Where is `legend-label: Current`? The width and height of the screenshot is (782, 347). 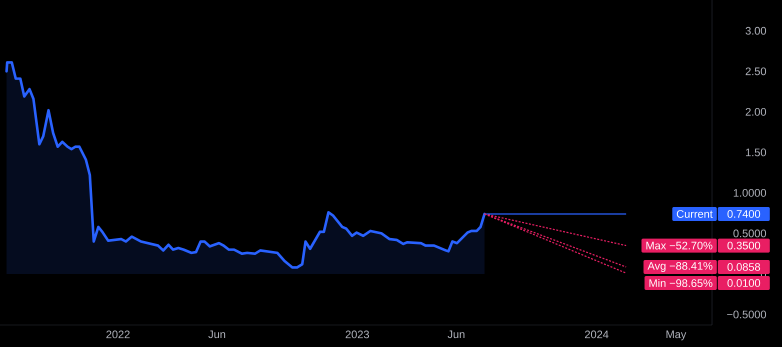
legend-label: Current is located at coordinates (694, 214).